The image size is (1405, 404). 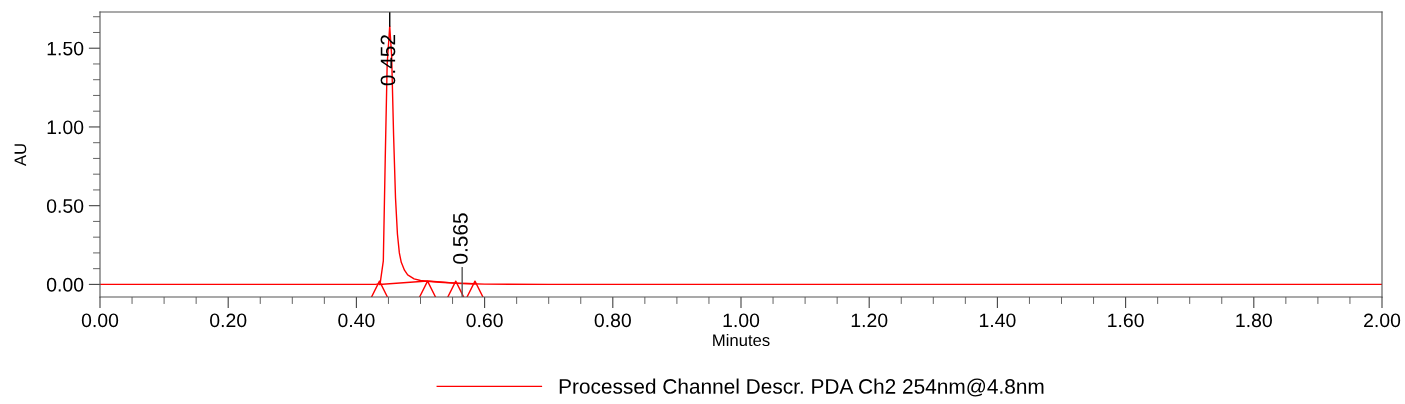 I want to click on annotation: 0.565, so click(x=460, y=238).